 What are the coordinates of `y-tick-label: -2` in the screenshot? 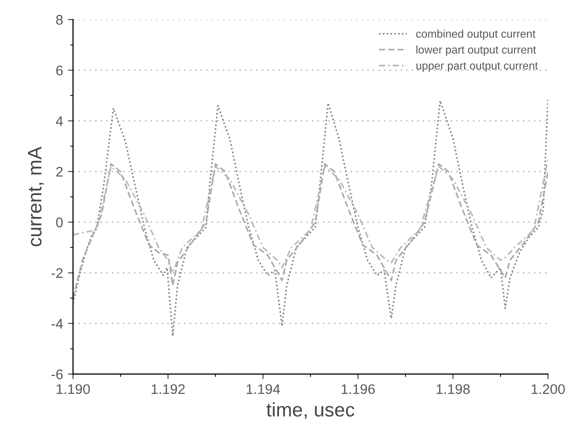 It's located at (57, 273).